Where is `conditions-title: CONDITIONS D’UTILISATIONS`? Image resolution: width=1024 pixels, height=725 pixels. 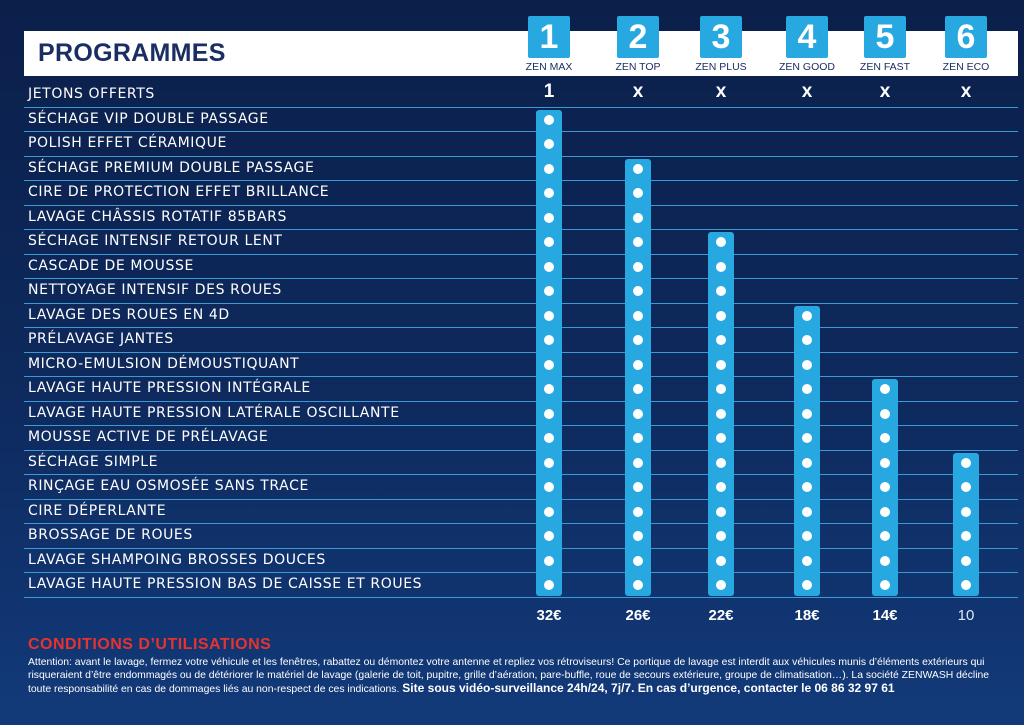
conditions-title: CONDITIONS D’UTILISATIONS is located at coordinates (150, 644).